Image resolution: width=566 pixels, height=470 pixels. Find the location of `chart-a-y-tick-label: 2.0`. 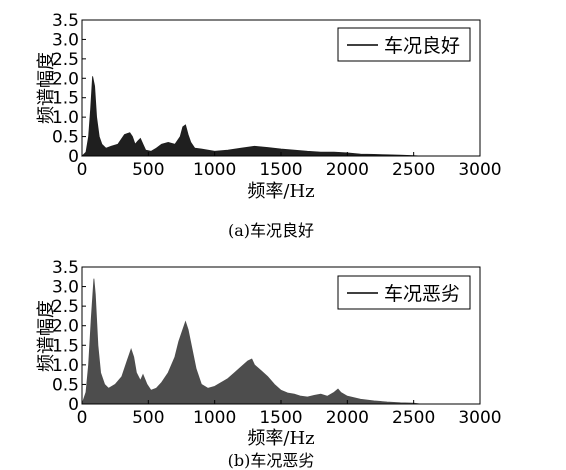

chart-a-y-tick-label: 2.0 is located at coordinates (65, 79).